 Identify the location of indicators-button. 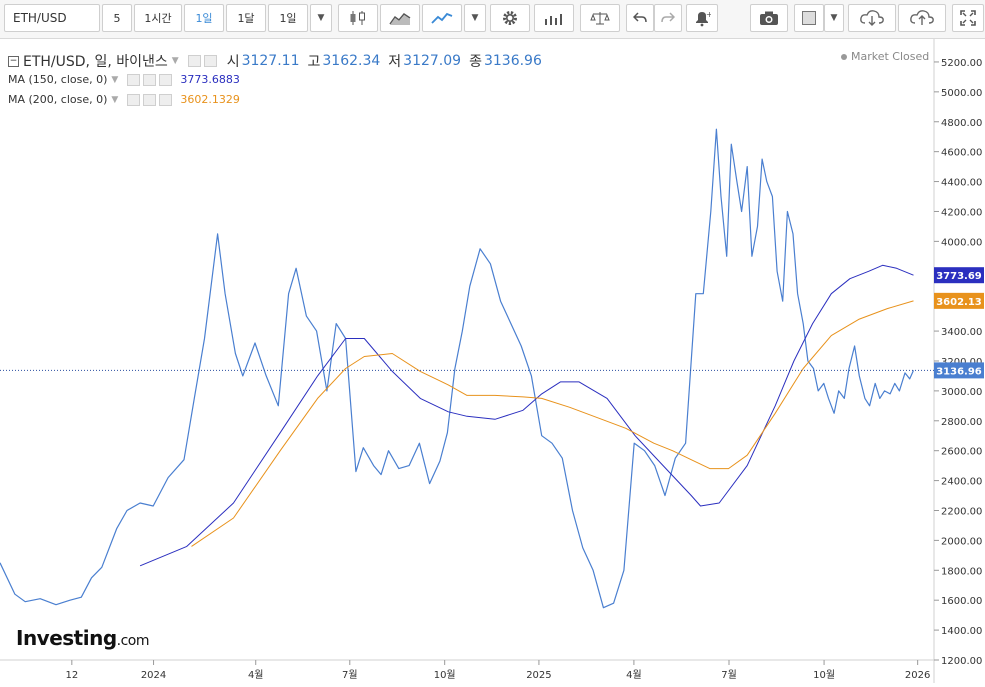
(554, 18).